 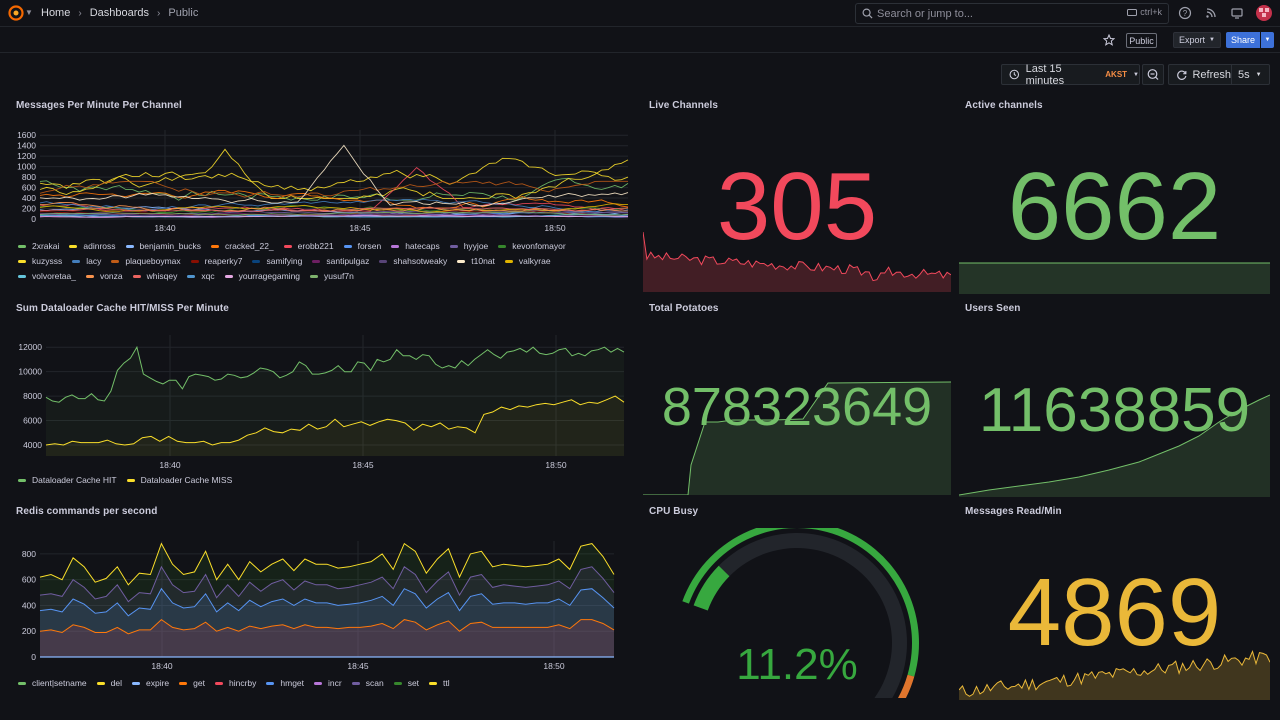 What do you see at coordinates (16, 13) in the screenshot?
I see `grafana-logo-icon` at bounding box center [16, 13].